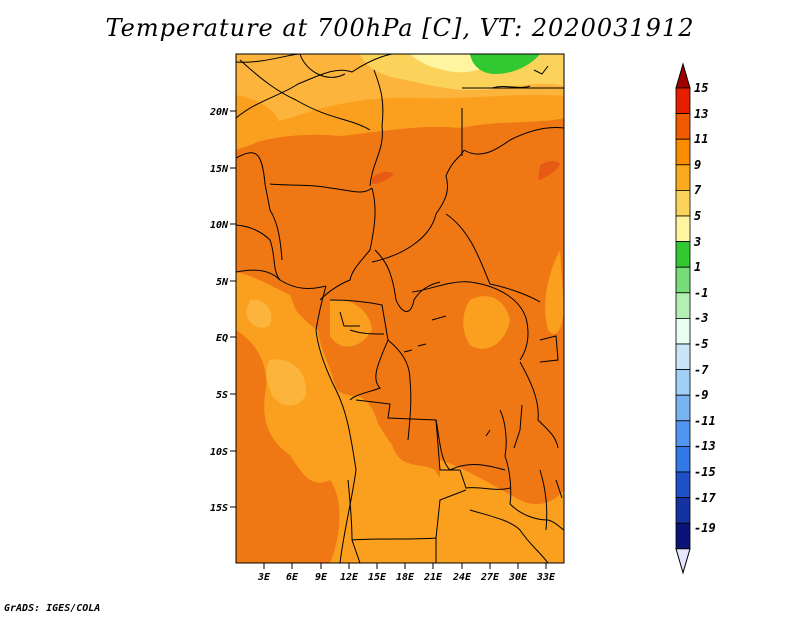 This screenshot has height=618, width=800. What do you see at coordinates (701, 344) in the screenshot?
I see `cb-label-m5: -5` at bounding box center [701, 344].